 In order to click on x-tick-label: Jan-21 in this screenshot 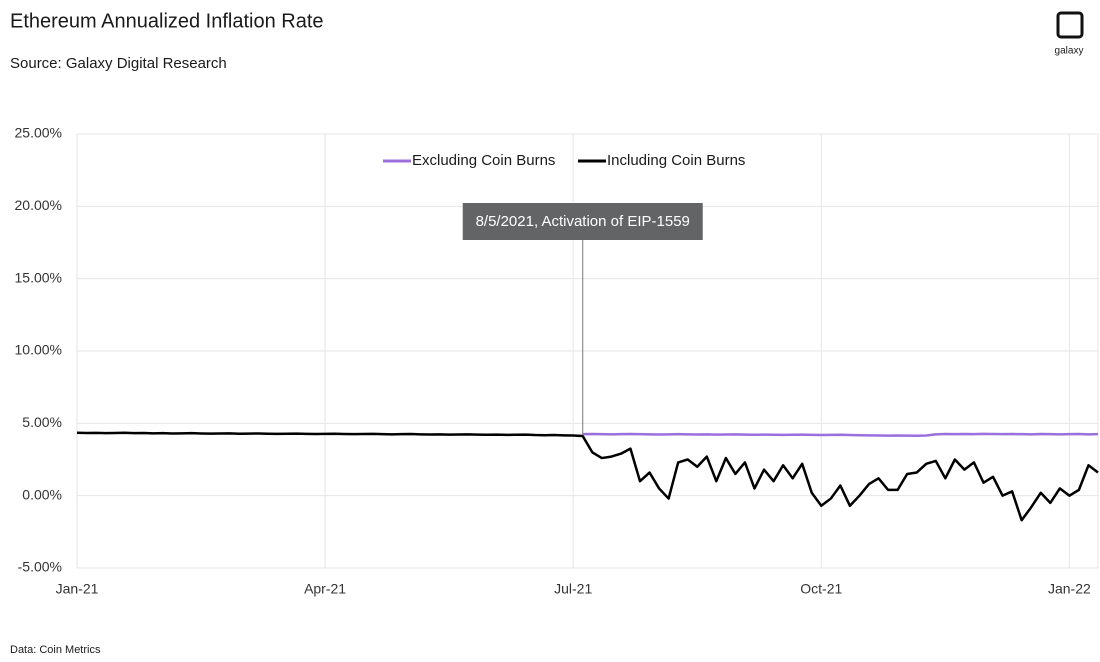, I will do `click(77, 589)`.